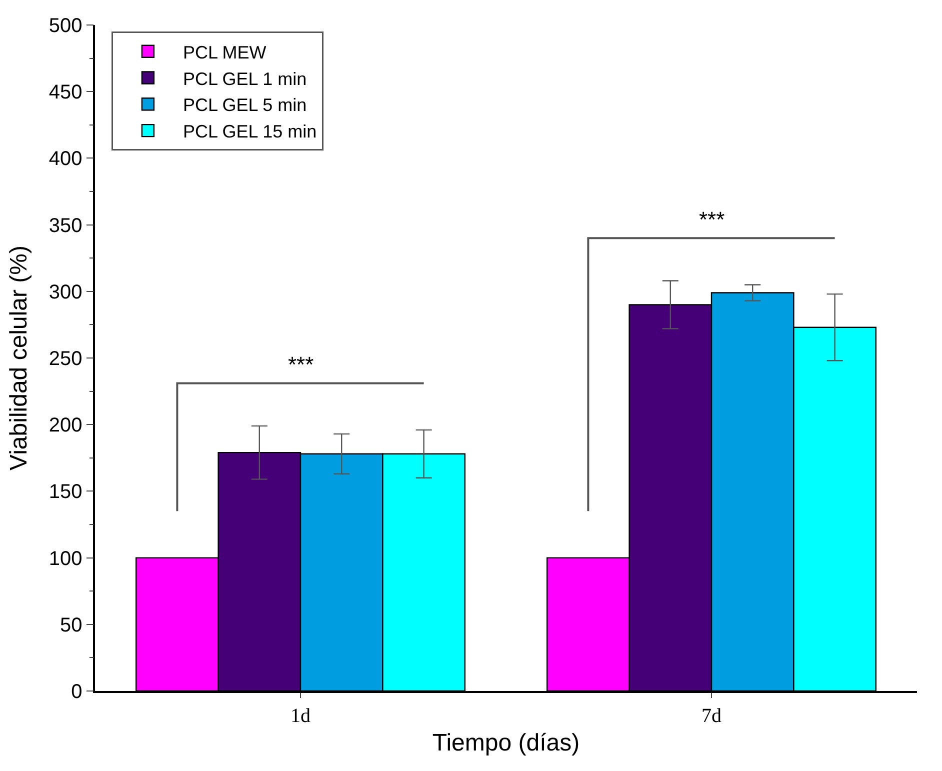  I want to click on y-tick-label: 350, so click(65, 225).